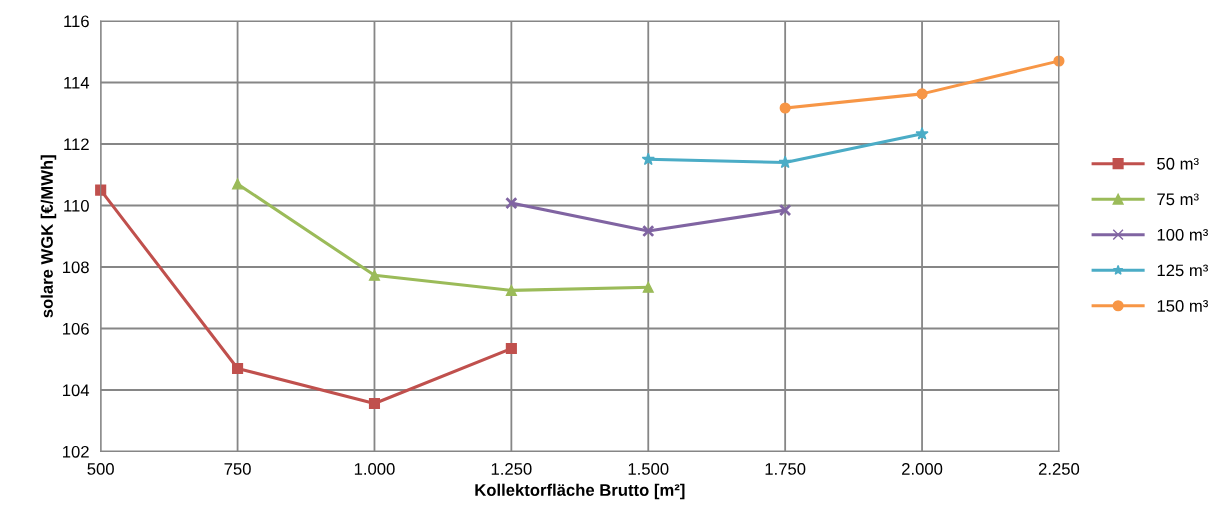 The width and height of the screenshot is (1213, 525). Describe the element at coordinates (100, 469) in the screenshot. I see `x-tick-label: 500` at that location.